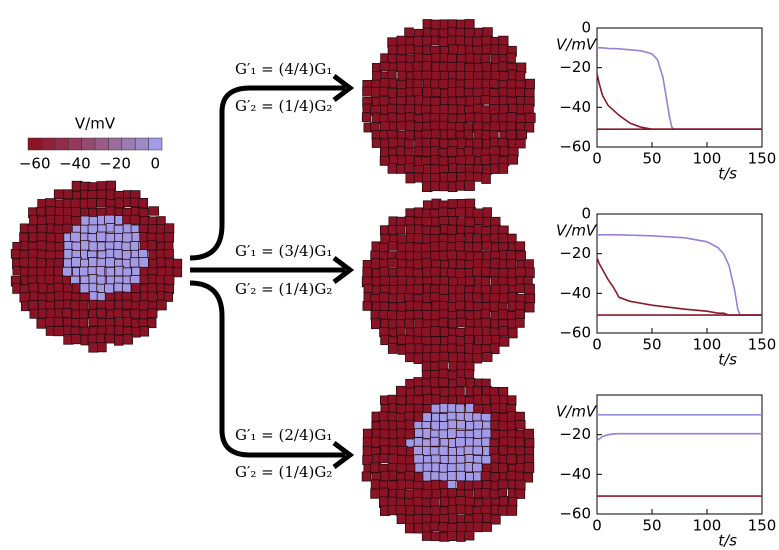 This screenshot has width=779, height=550. Describe the element at coordinates (343, 270) in the screenshot. I see `arrow-head` at that location.